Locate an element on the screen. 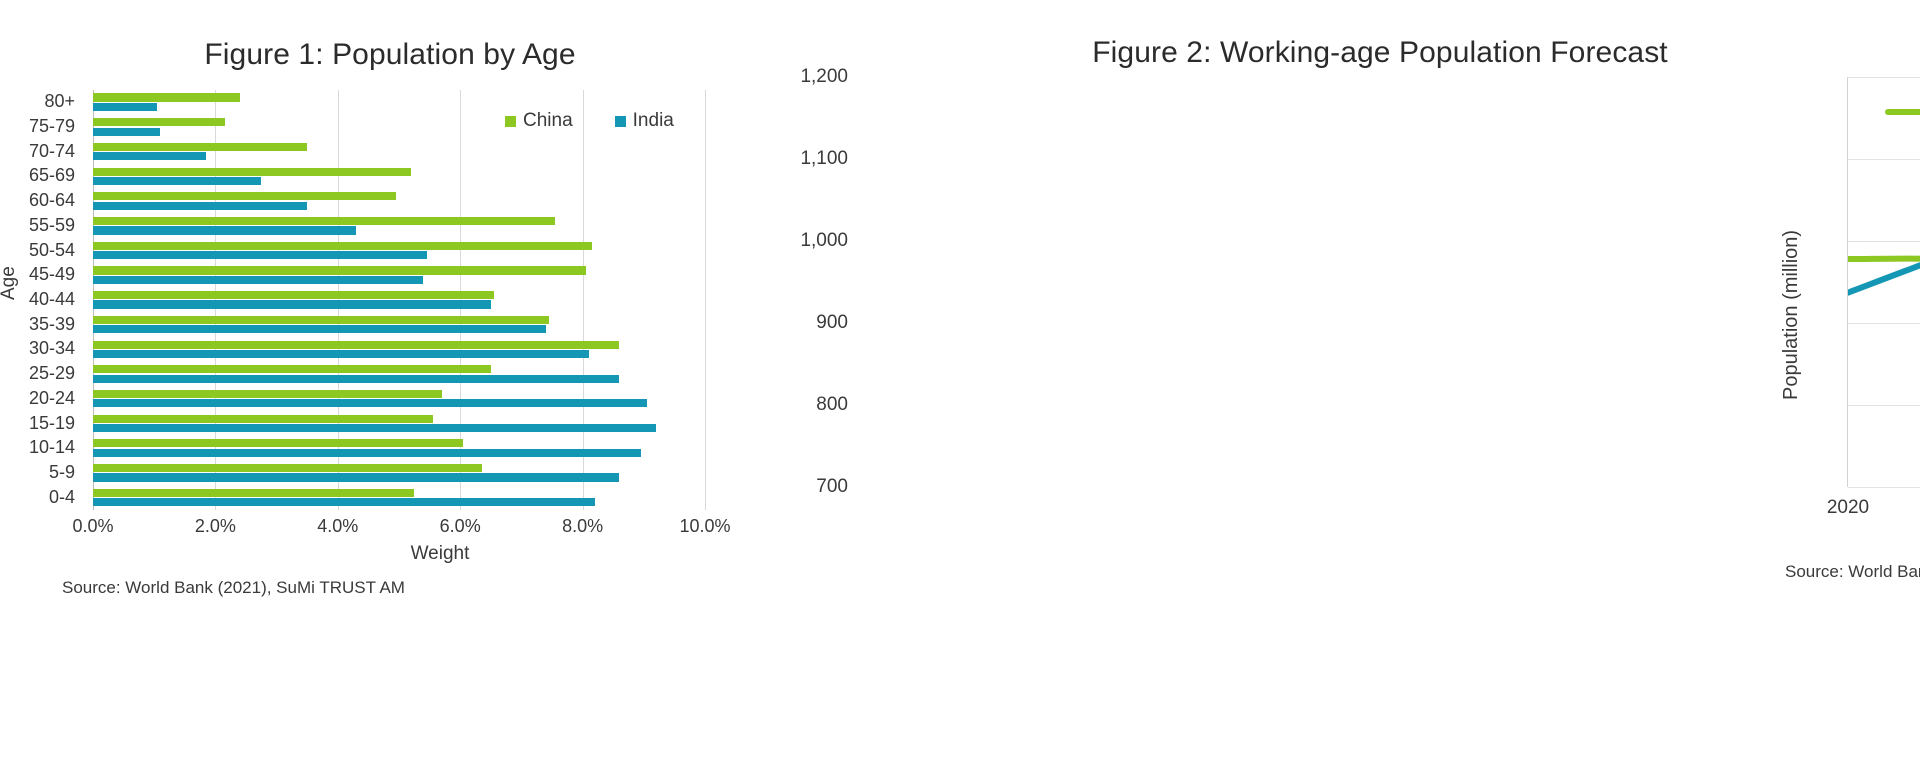 This screenshot has height=767, width=1920. figure-2-lines is located at coordinates (1884, 275).